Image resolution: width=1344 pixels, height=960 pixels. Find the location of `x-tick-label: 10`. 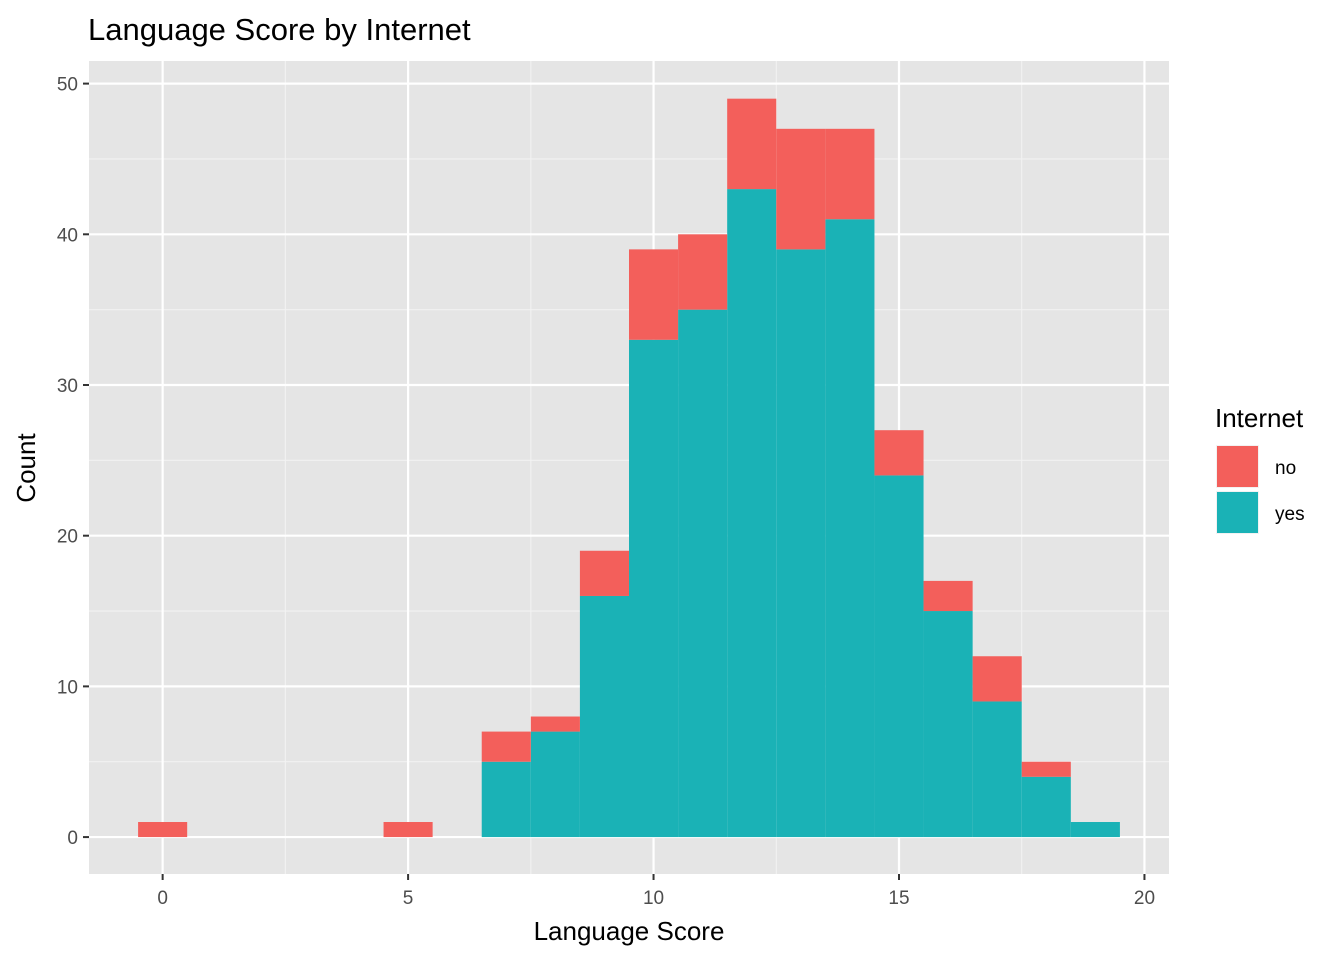

x-tick-label: 10 is located at coordinates (653, 898).